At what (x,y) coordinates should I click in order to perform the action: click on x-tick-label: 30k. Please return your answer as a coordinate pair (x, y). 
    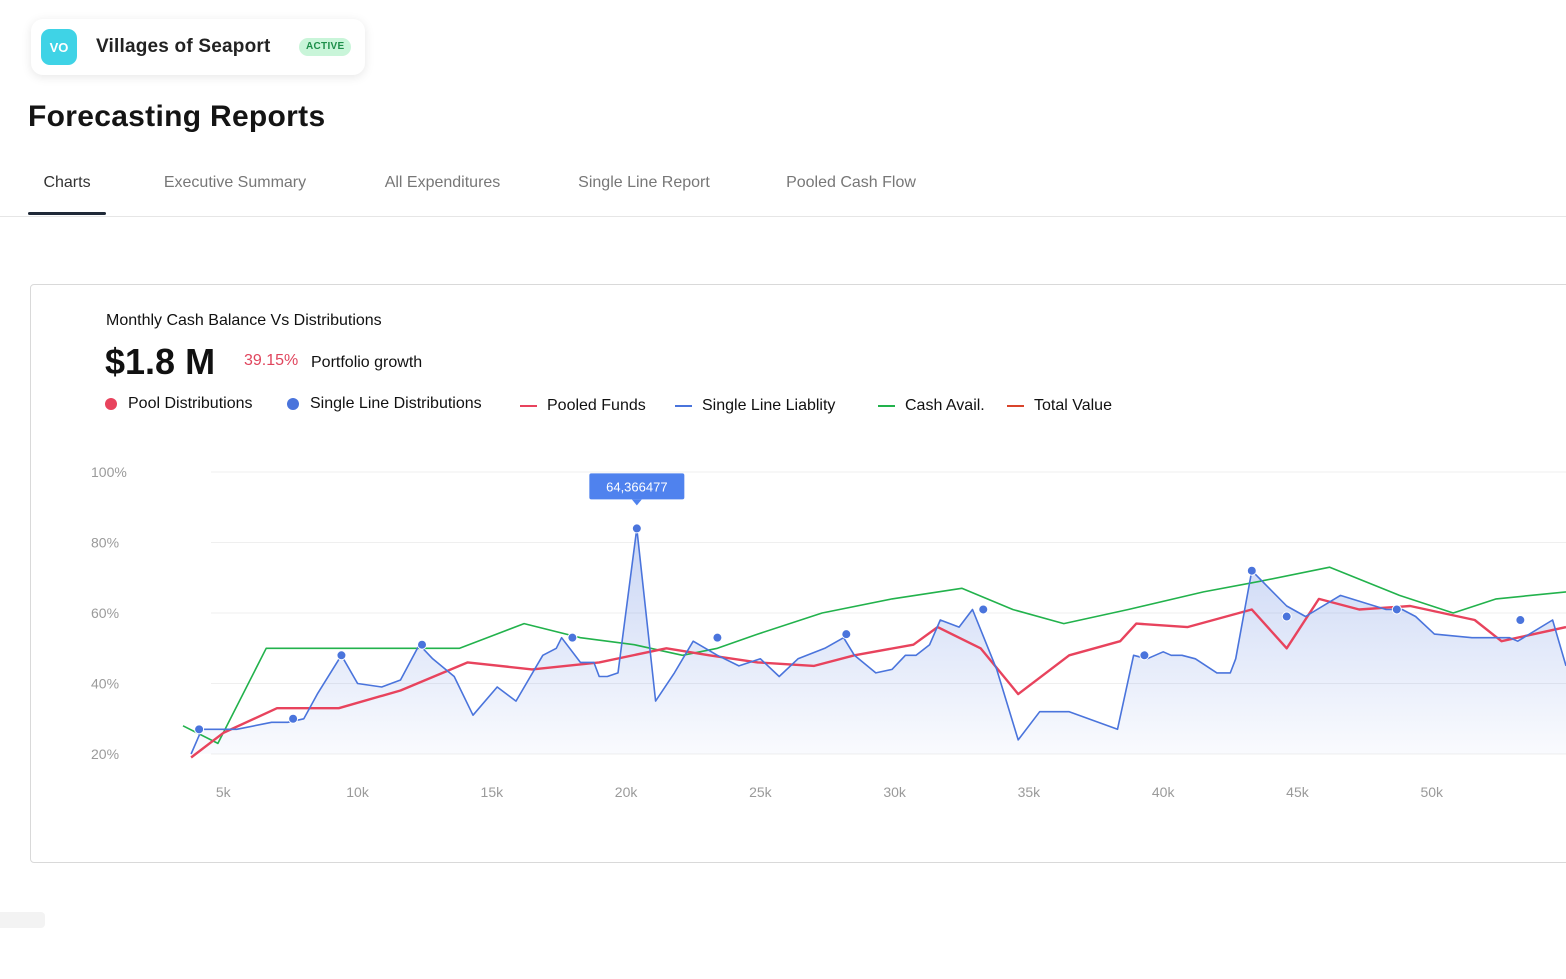
    Looking at the image, I should click on (895, 792).